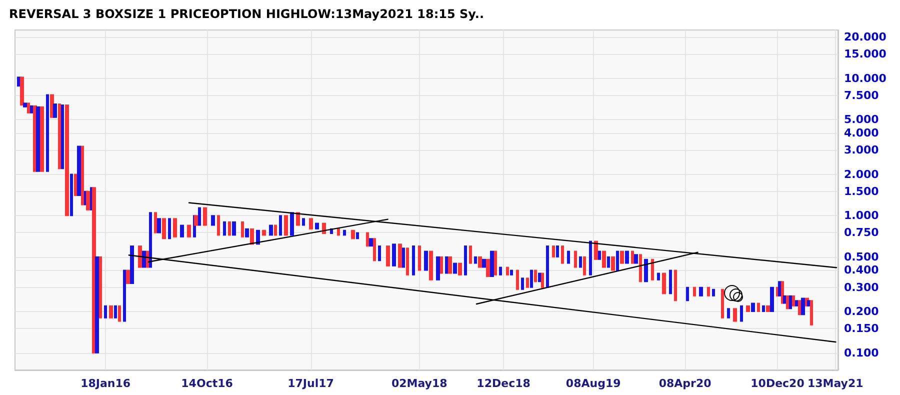 Image resolution: width=900 pixels, height=395 pixels. Describe the element at coordinates (865, 78) in the screenshot. I see `y-tick-label: 10.000` at that location.